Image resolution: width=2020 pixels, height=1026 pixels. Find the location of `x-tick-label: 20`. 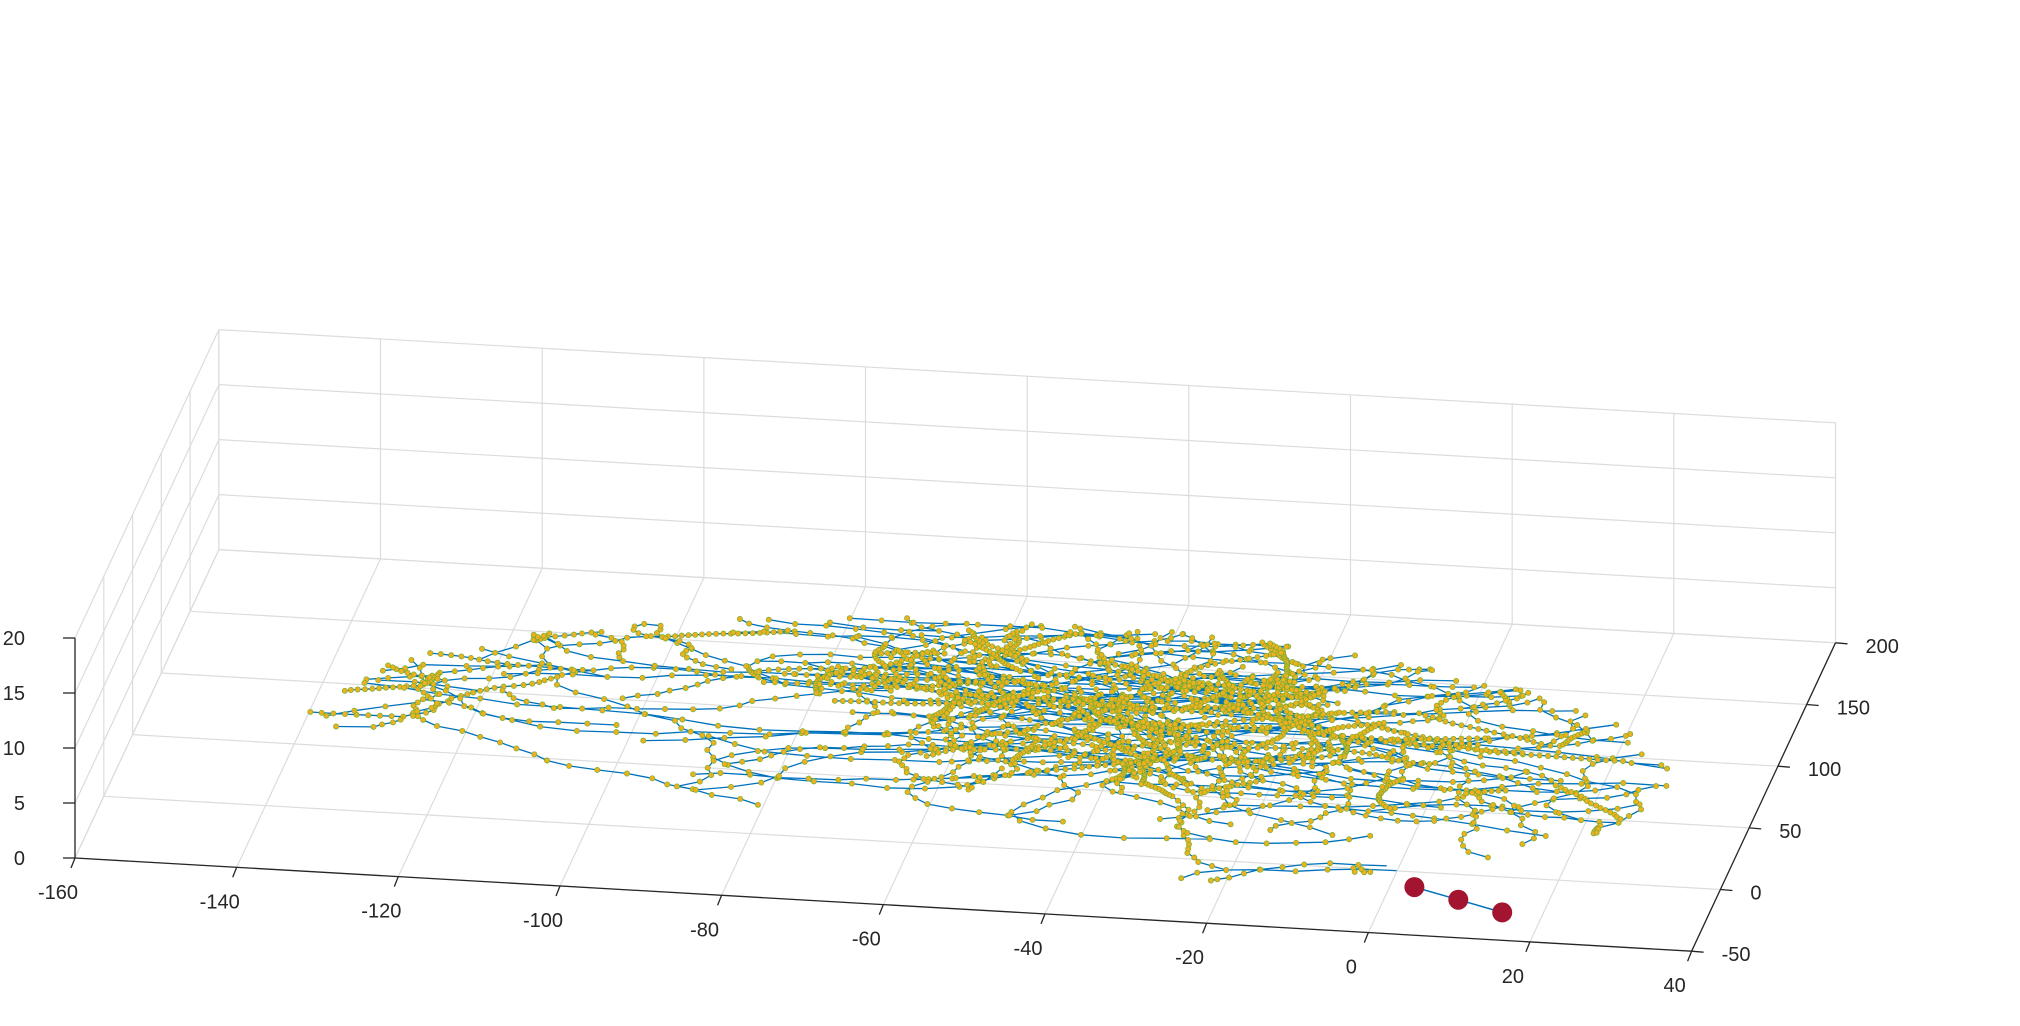

x-tick-label: 20 is located at coordinates (1513, 977).